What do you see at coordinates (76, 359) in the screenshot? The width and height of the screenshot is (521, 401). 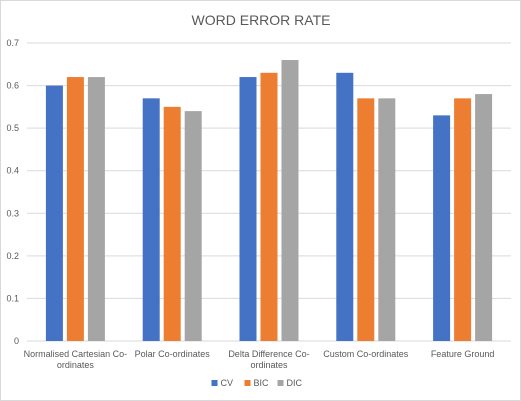 I see `x-category-label: Normalised Cartesian Co-ordinates` at bounding box center [76, 359].